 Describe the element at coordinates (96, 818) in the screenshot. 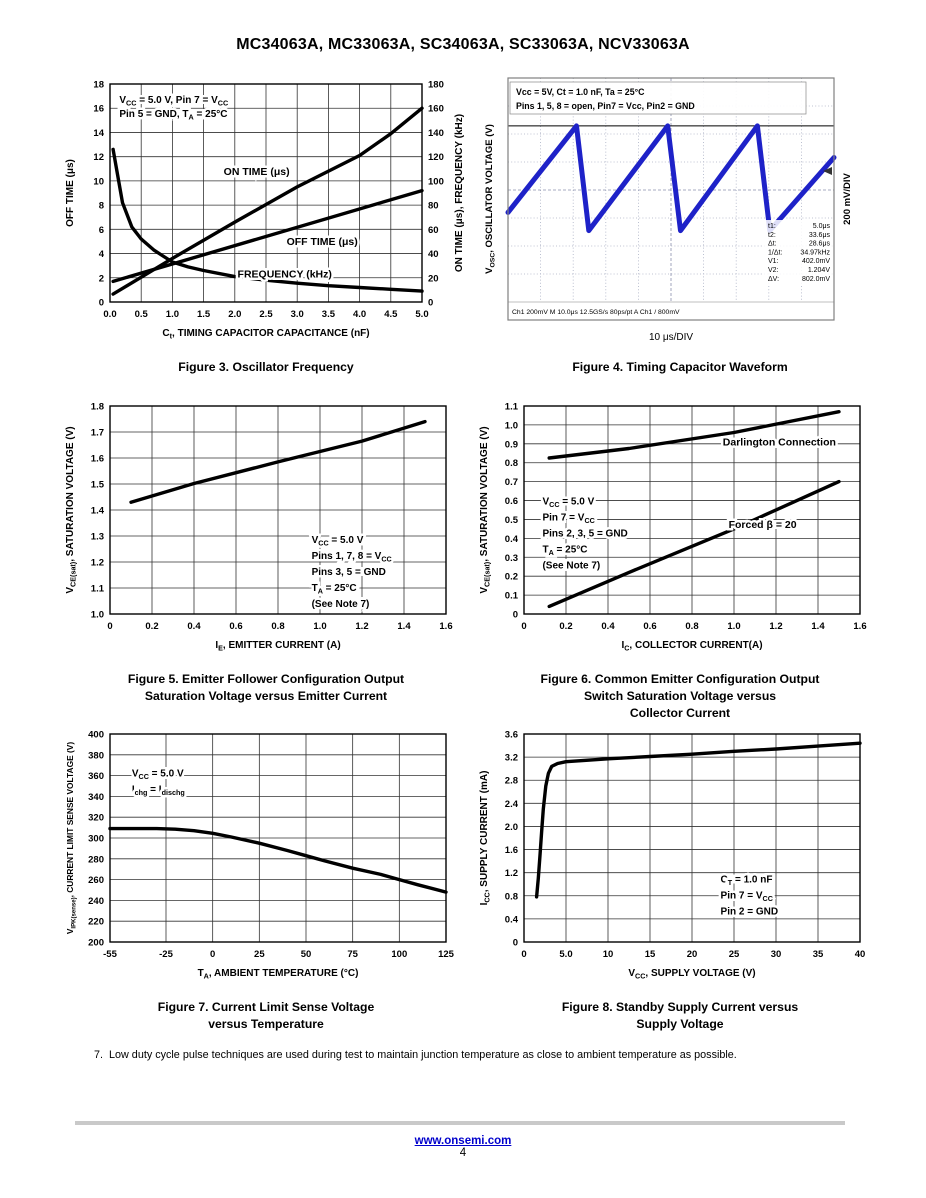

I see `svg-text: 320` at that location.